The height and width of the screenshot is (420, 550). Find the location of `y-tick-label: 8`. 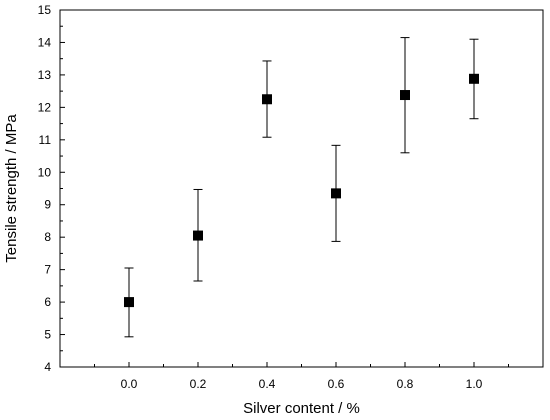

y-tick-label: 8 is located at coordinates (47, 237).